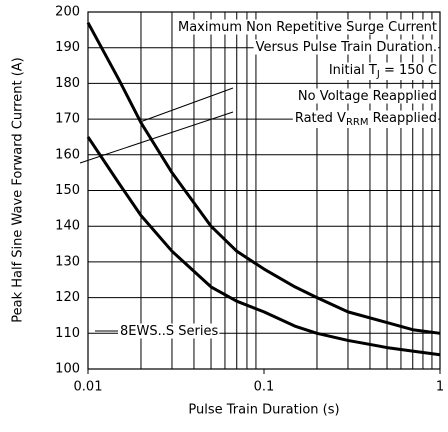 The image size is (448, 432). I want to click on y-tick-label: 180, so click(67, 83).